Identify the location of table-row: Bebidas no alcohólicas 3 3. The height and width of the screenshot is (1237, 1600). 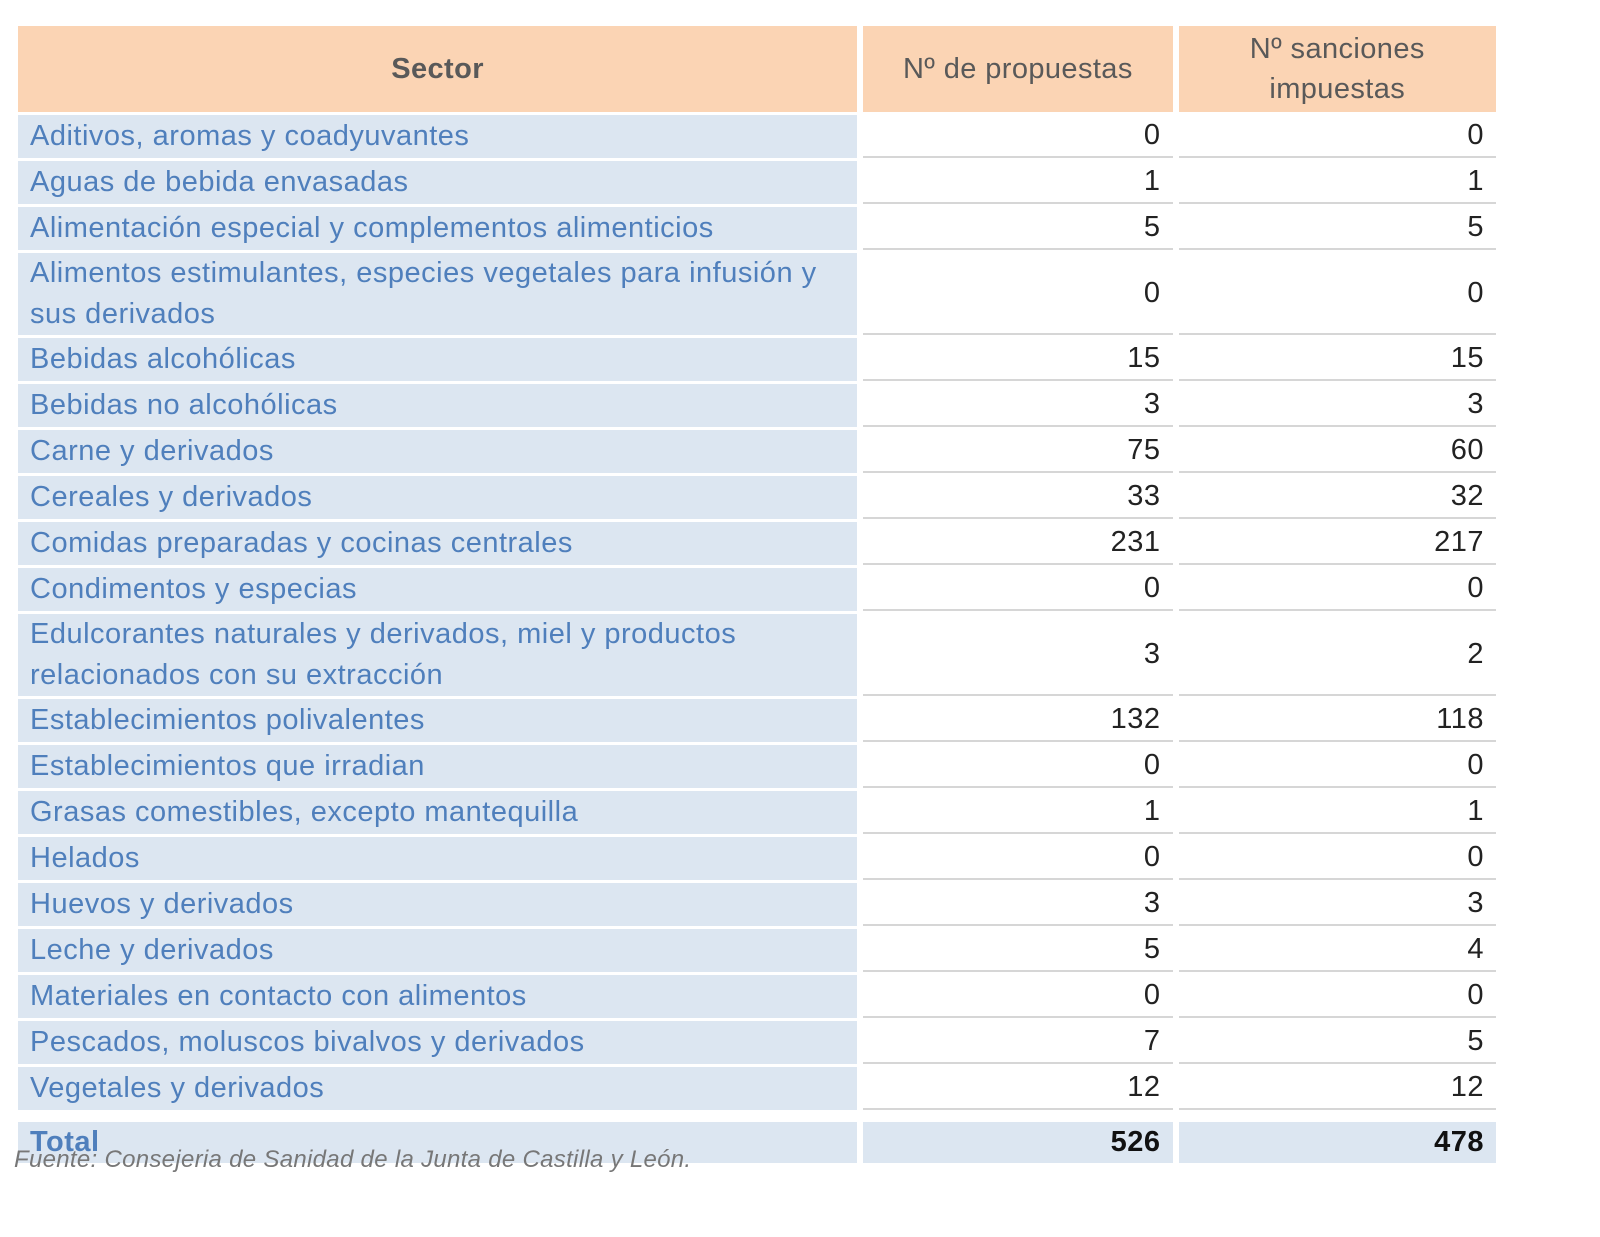
(757, 405).